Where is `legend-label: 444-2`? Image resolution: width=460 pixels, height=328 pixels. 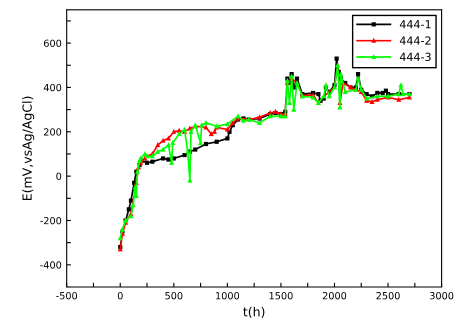 legend-label: 444-2 is located at coordinates (415, 40).